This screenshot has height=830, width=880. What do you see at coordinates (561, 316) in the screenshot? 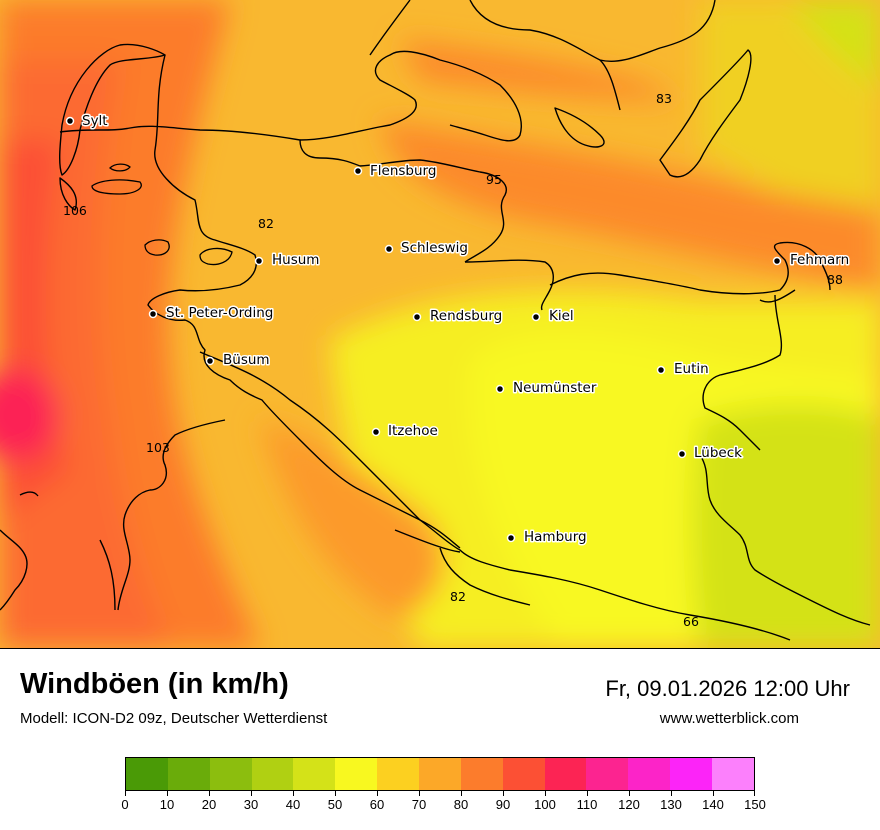
I see `city-label: Kiel` at bounding box center [561, 316].